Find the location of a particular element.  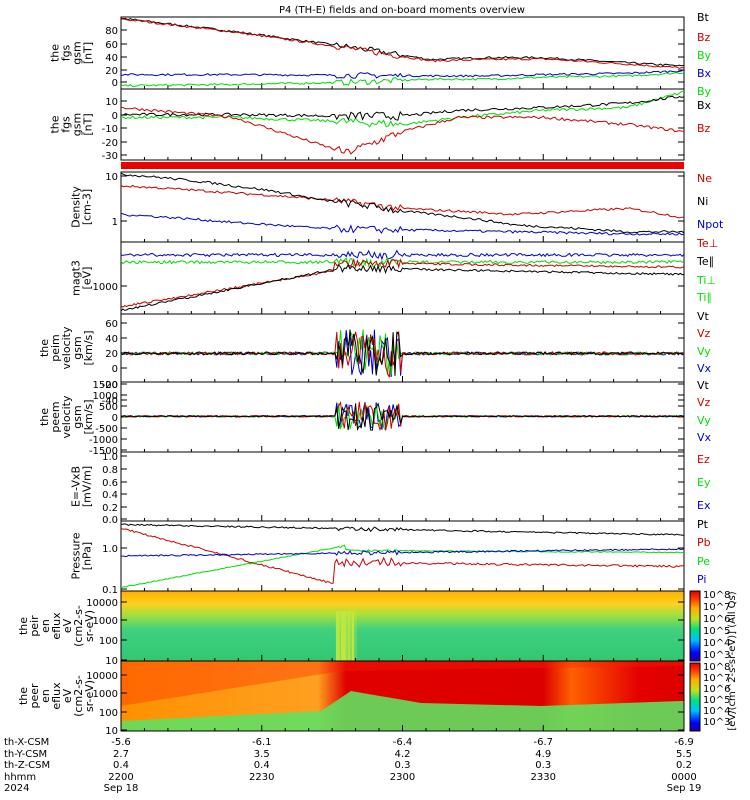

time-row-value: 0.4 is located at coordinates (262, 765).